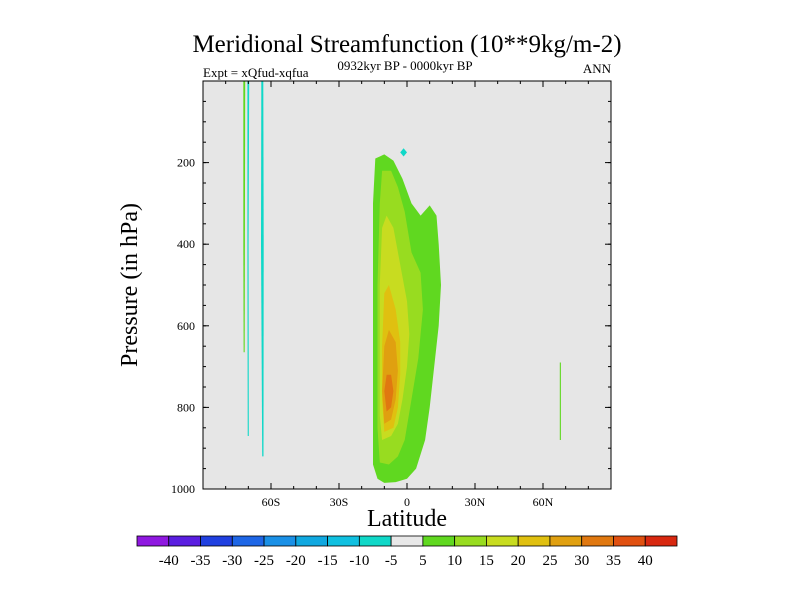  I want to click on contour-region-southern-ocean-streak-negative, so click(262, 269).